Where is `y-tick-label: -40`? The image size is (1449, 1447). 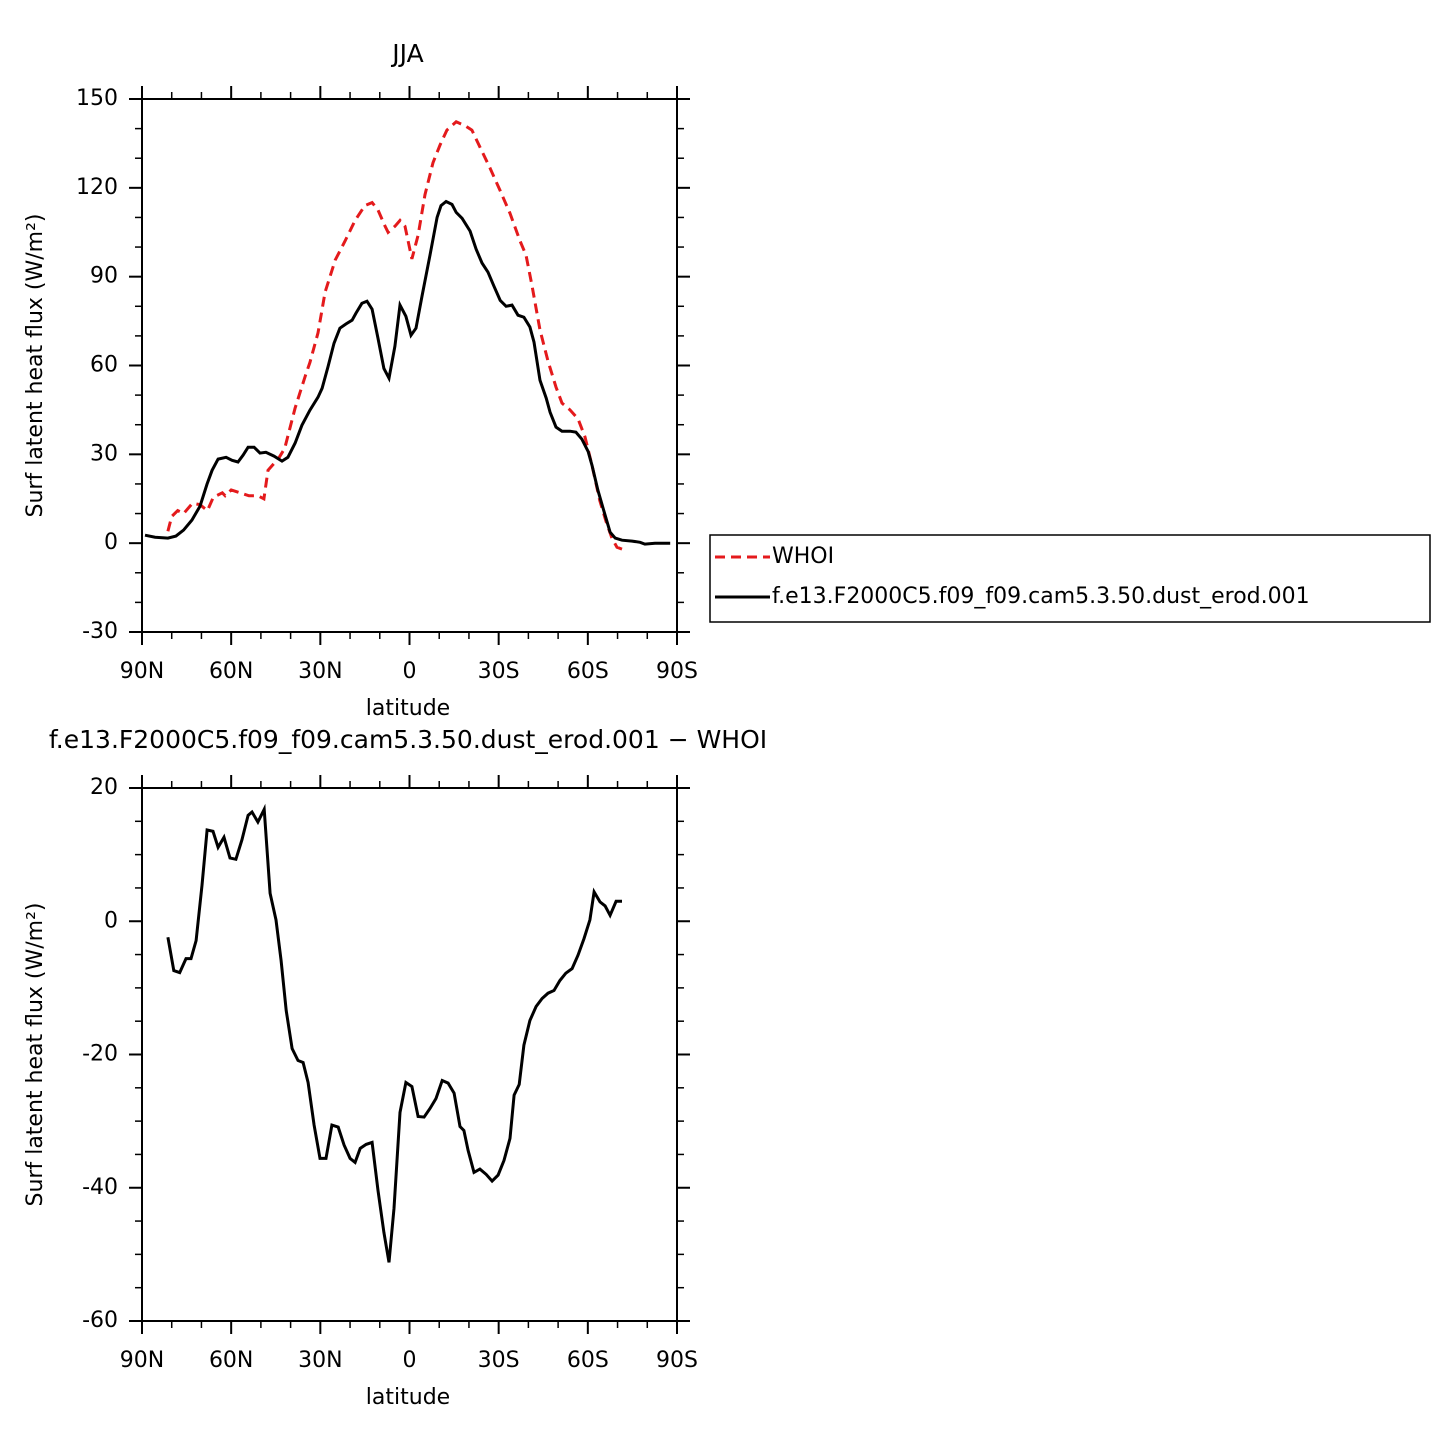 y-tick-label: -40 is located at coordinates (100, 1187).